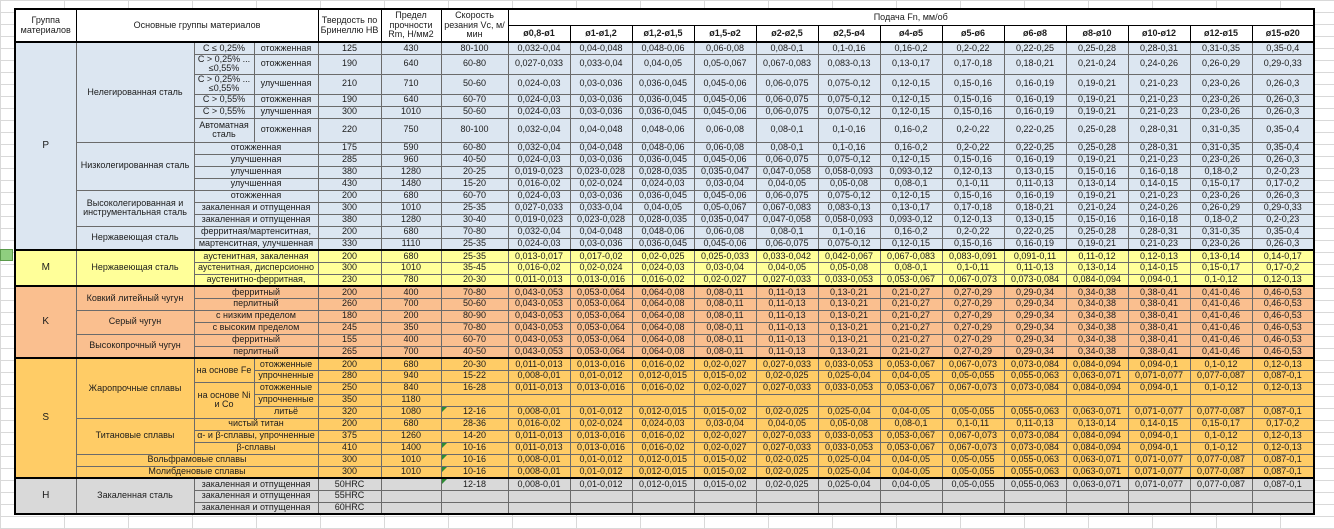 Image resolution: width=1334 pixels, height=529 pixels. I want to click on material-cell: Низколегированная сталь, so click(135, 166).